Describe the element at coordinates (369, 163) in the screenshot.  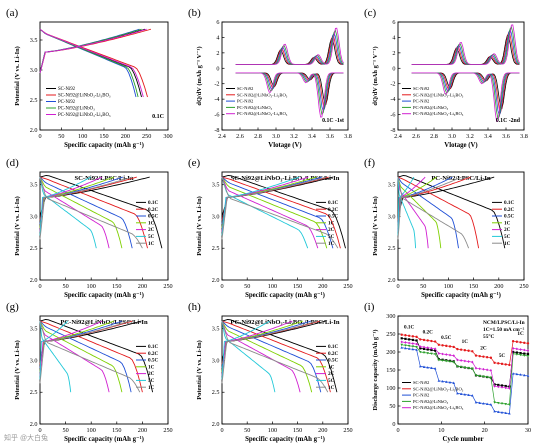
I see `panel-label: (f)` at that location.